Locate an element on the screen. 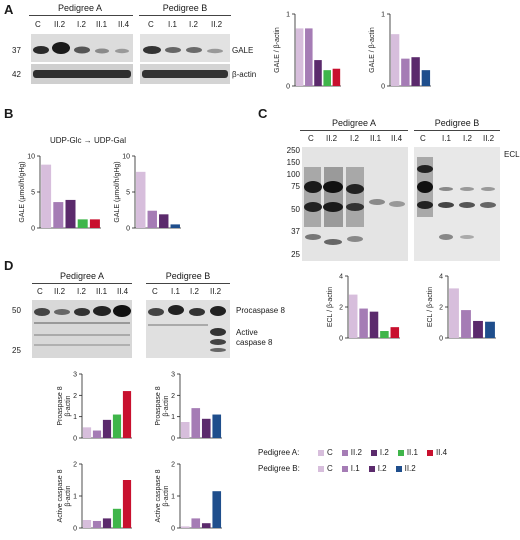 This screenshot has height=540, width=520. lane-label: II.4 is located at coordinates (397, 138).